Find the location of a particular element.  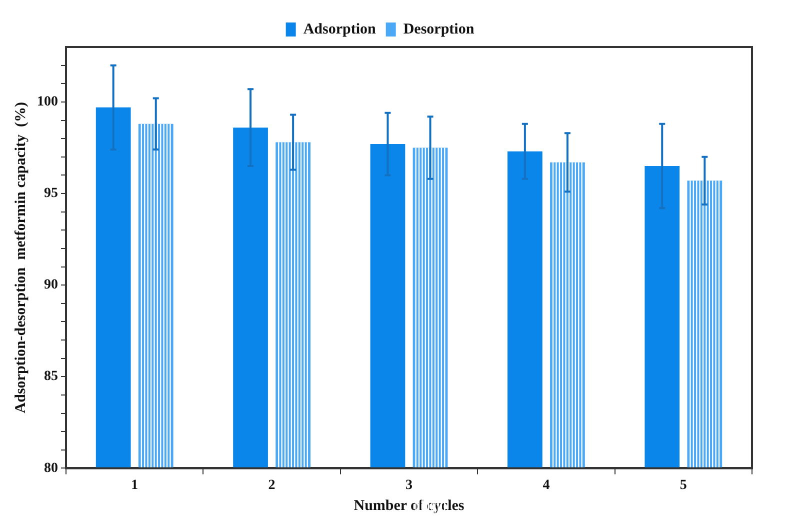

legend-label: Desorption is located at coordinates (439, 29).